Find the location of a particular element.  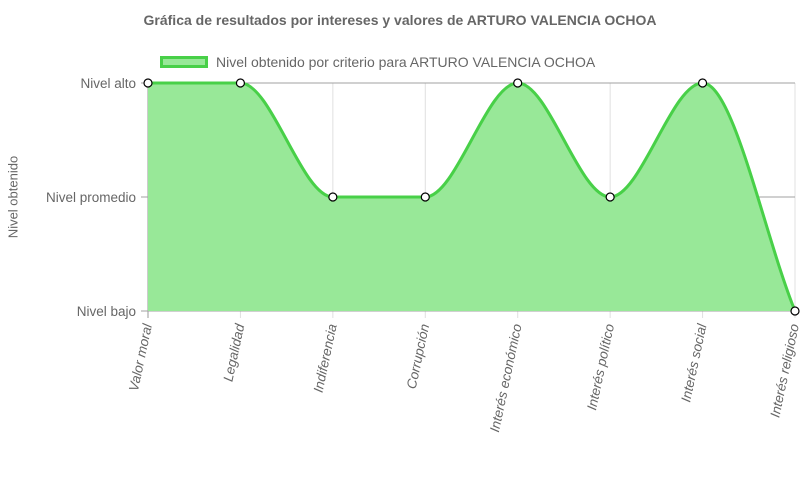

y-tick-label: Nivel bajo is located at coordinates (106, 311).